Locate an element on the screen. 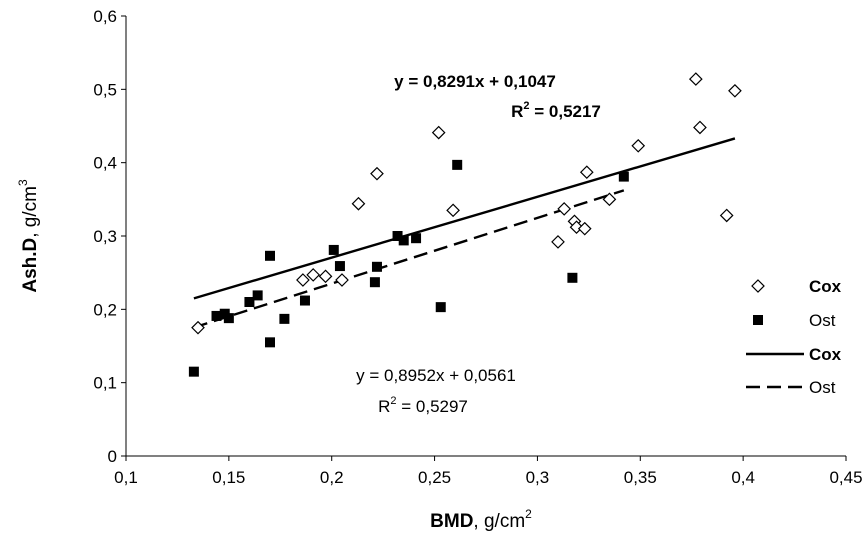 The image size is (868, 541). ost-equation: y = 0,8952x + 0,0561 is located at coordinates (436, 375).